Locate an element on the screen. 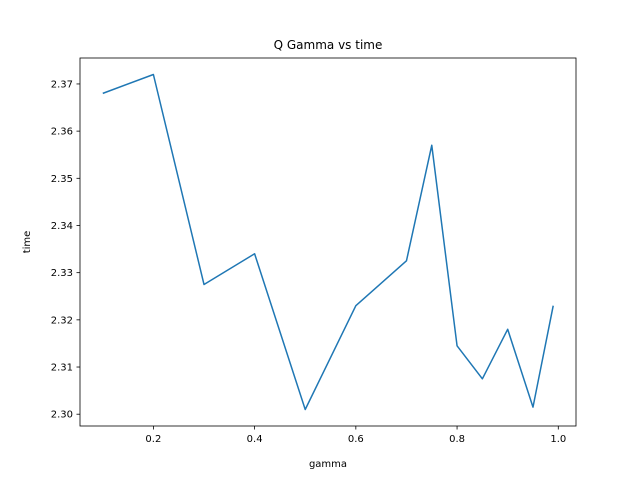  y-tick-label: 2.37 is located at coordinates (62, 84).